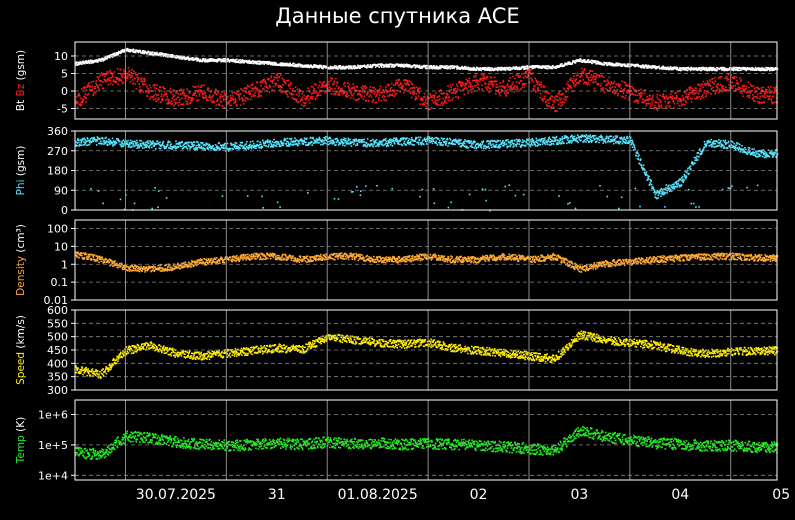 This screenshot has width=795, height=520. Describe the element at coordinates (64, 74) in the screenshot. I see `y-tick-label: 5` at that location.